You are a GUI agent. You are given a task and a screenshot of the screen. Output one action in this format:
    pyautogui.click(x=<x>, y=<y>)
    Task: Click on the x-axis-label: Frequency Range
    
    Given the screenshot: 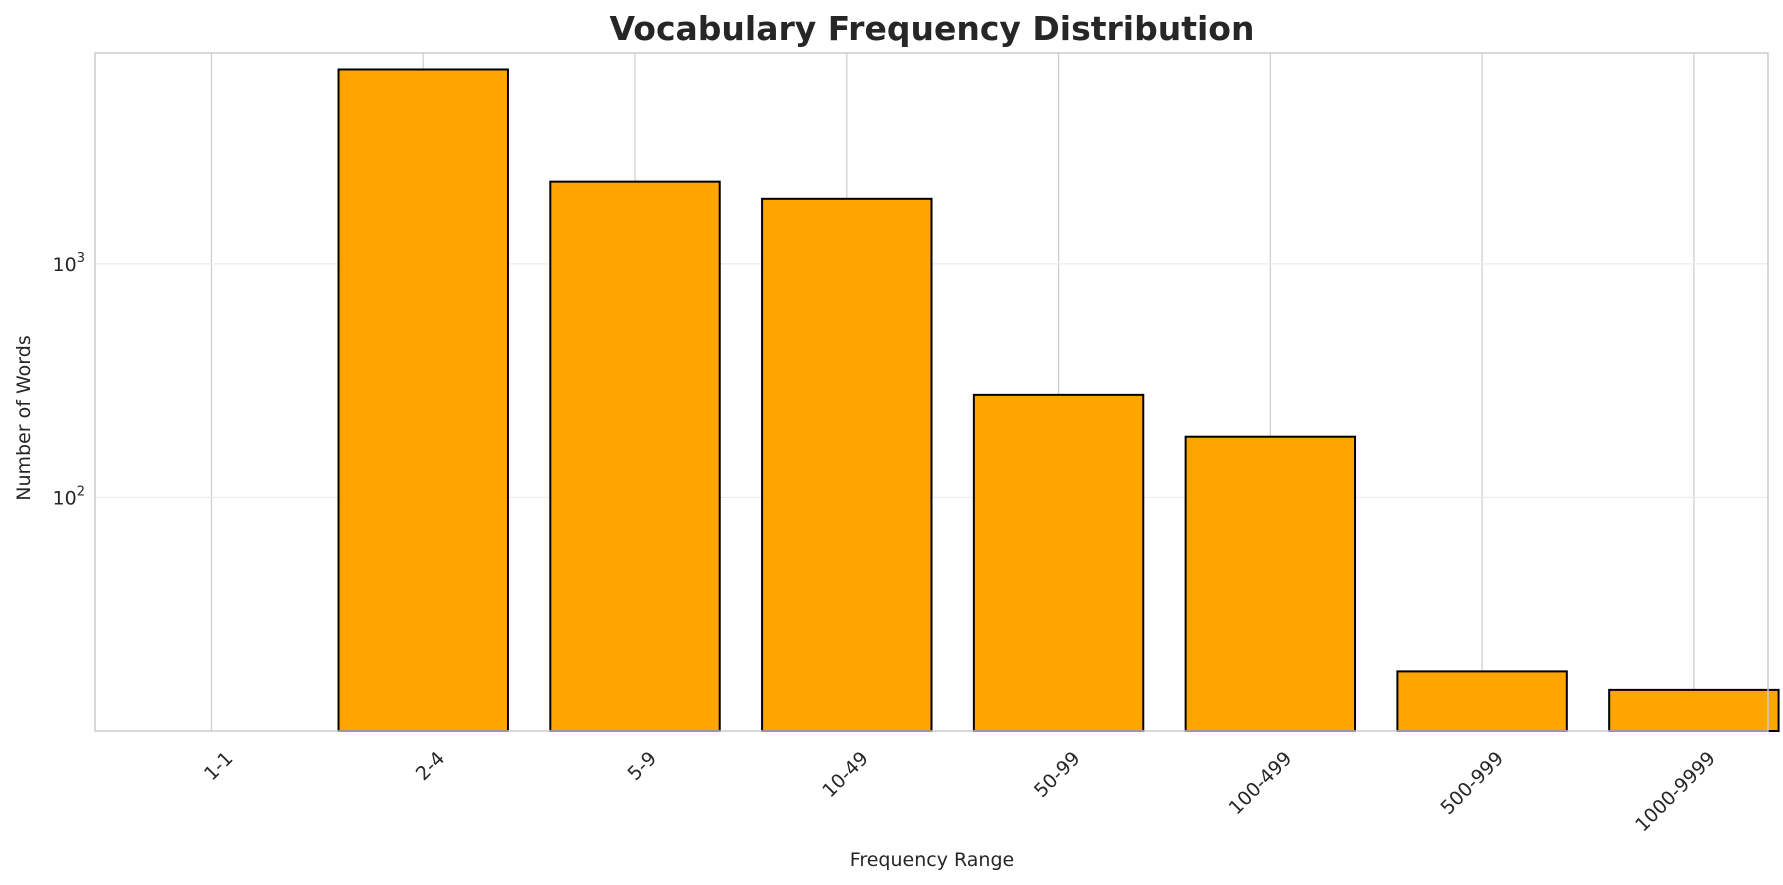 What is the action you would take?
    pyautogui.click(x=932, y=860)
    